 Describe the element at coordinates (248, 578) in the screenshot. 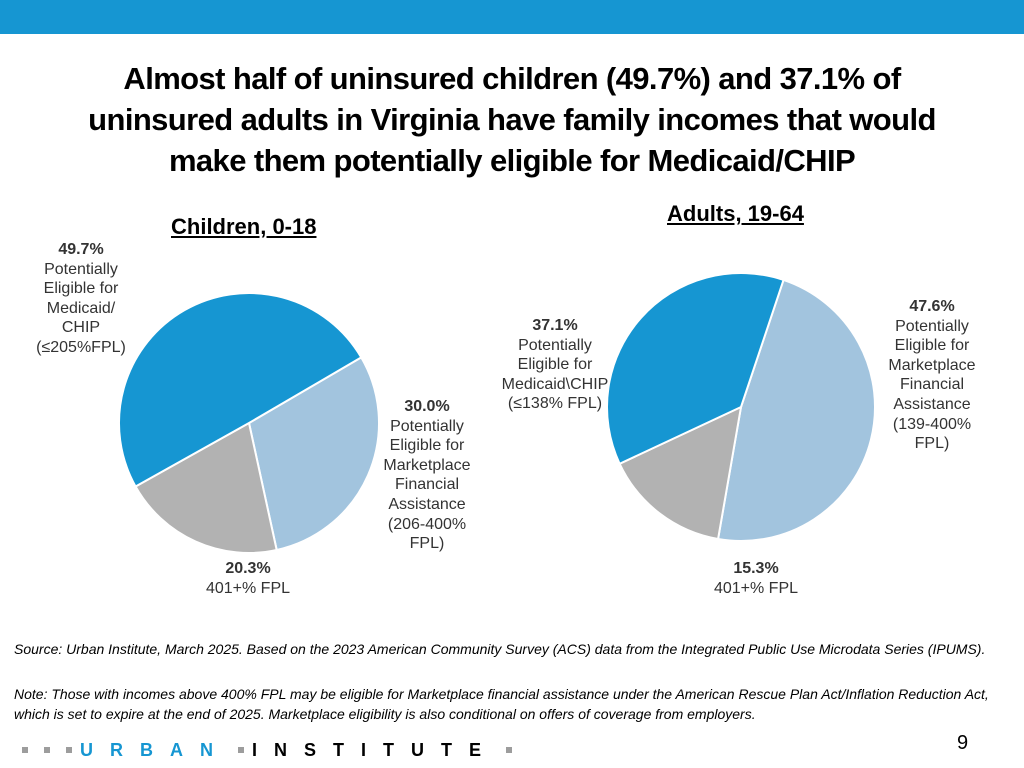

I see `children-high-income-label: 20.3% 401+% FPL` at that location.